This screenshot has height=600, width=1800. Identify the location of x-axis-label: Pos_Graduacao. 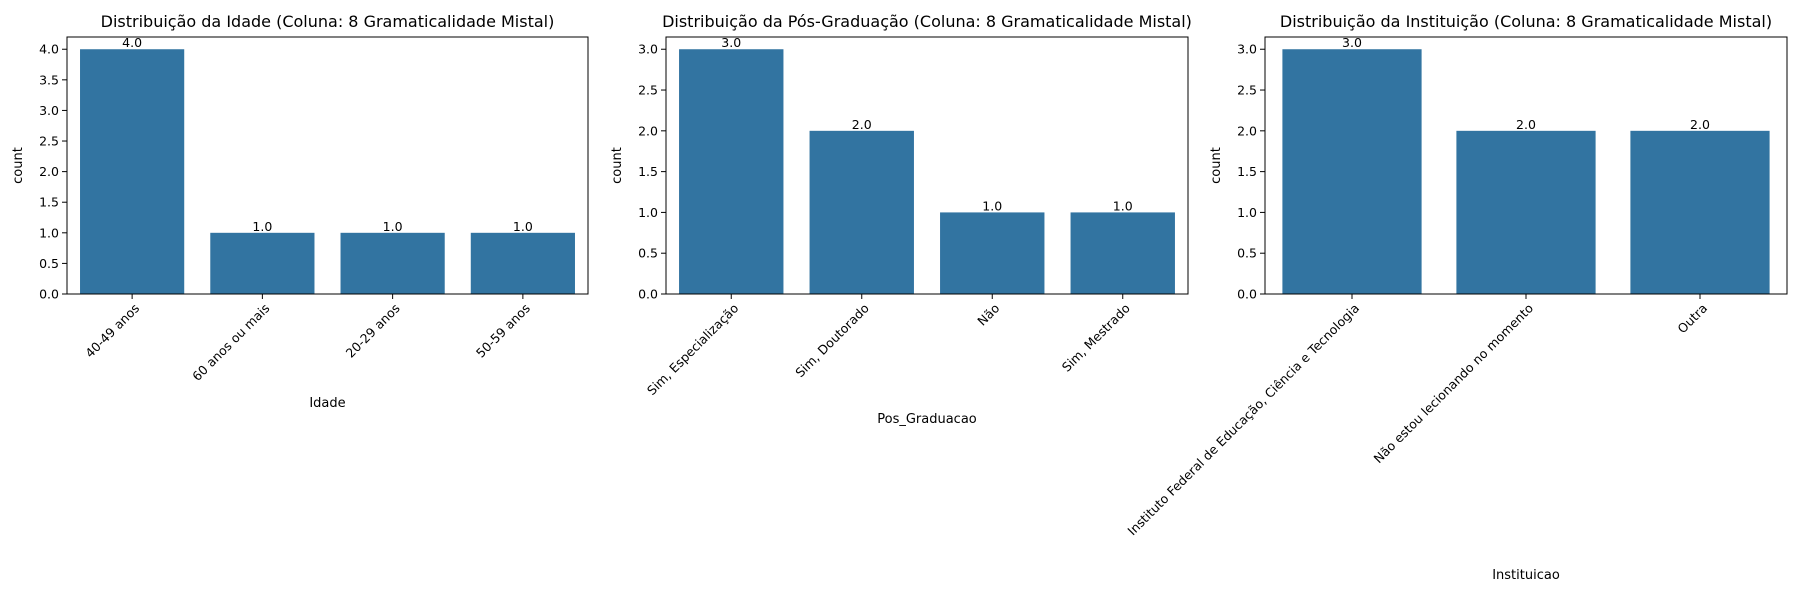
(927, 419).